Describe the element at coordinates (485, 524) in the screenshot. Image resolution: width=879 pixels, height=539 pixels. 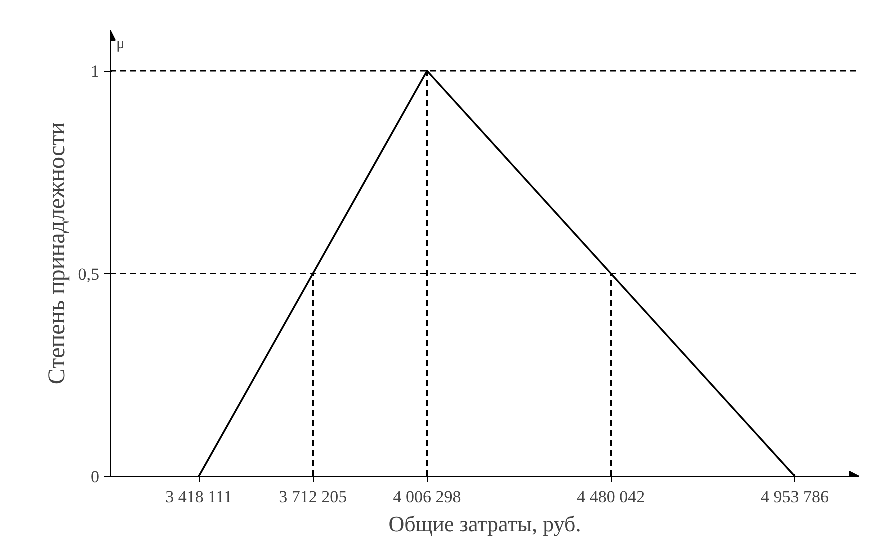
I see `x-axis-title: Общие затраты, руб.` at that location.